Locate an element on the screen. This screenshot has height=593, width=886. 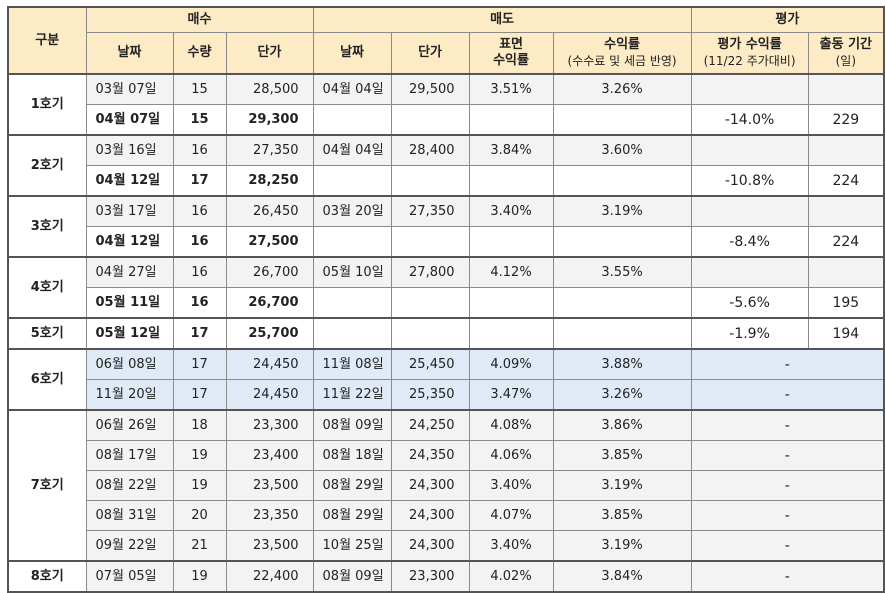
eval-return-cell: -1.9% is located at coordinates (749, 333).